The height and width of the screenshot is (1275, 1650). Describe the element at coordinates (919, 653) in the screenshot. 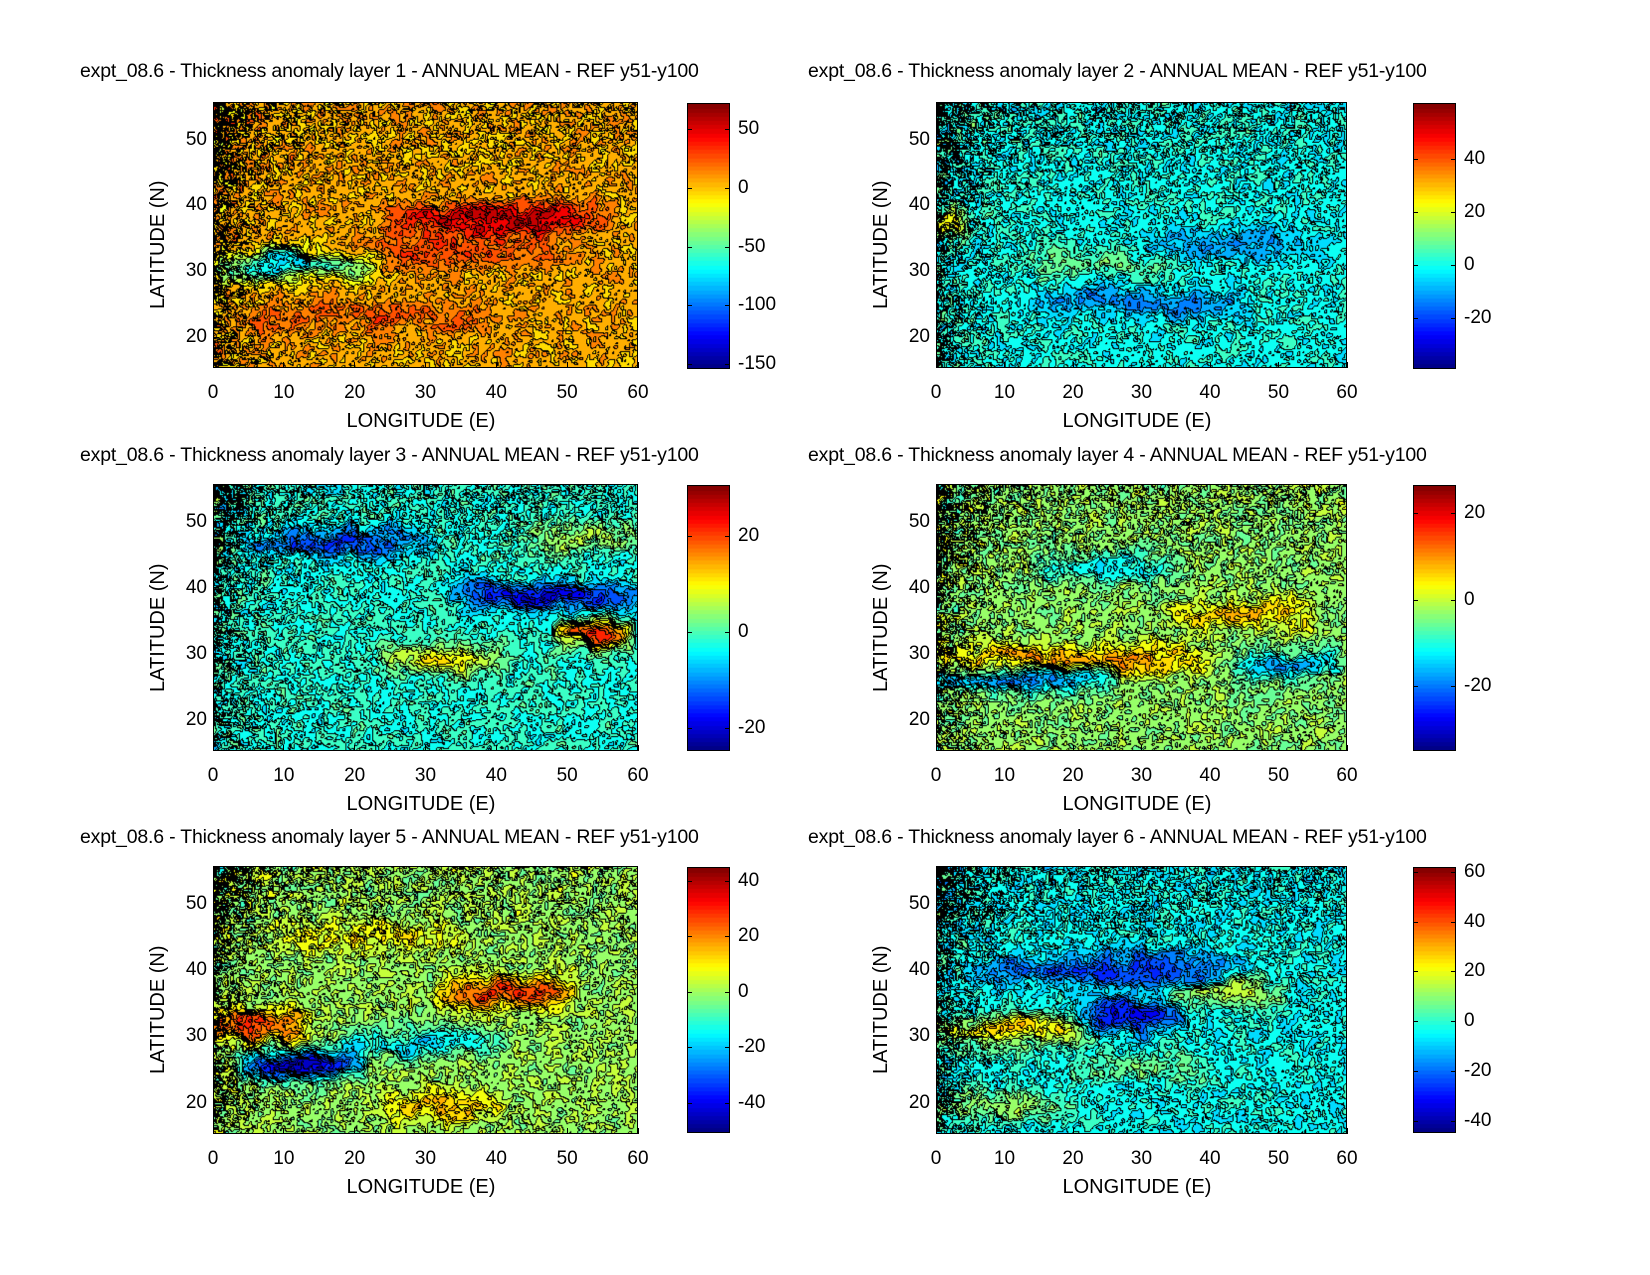

I see `y-tick-label: 30` at that location.